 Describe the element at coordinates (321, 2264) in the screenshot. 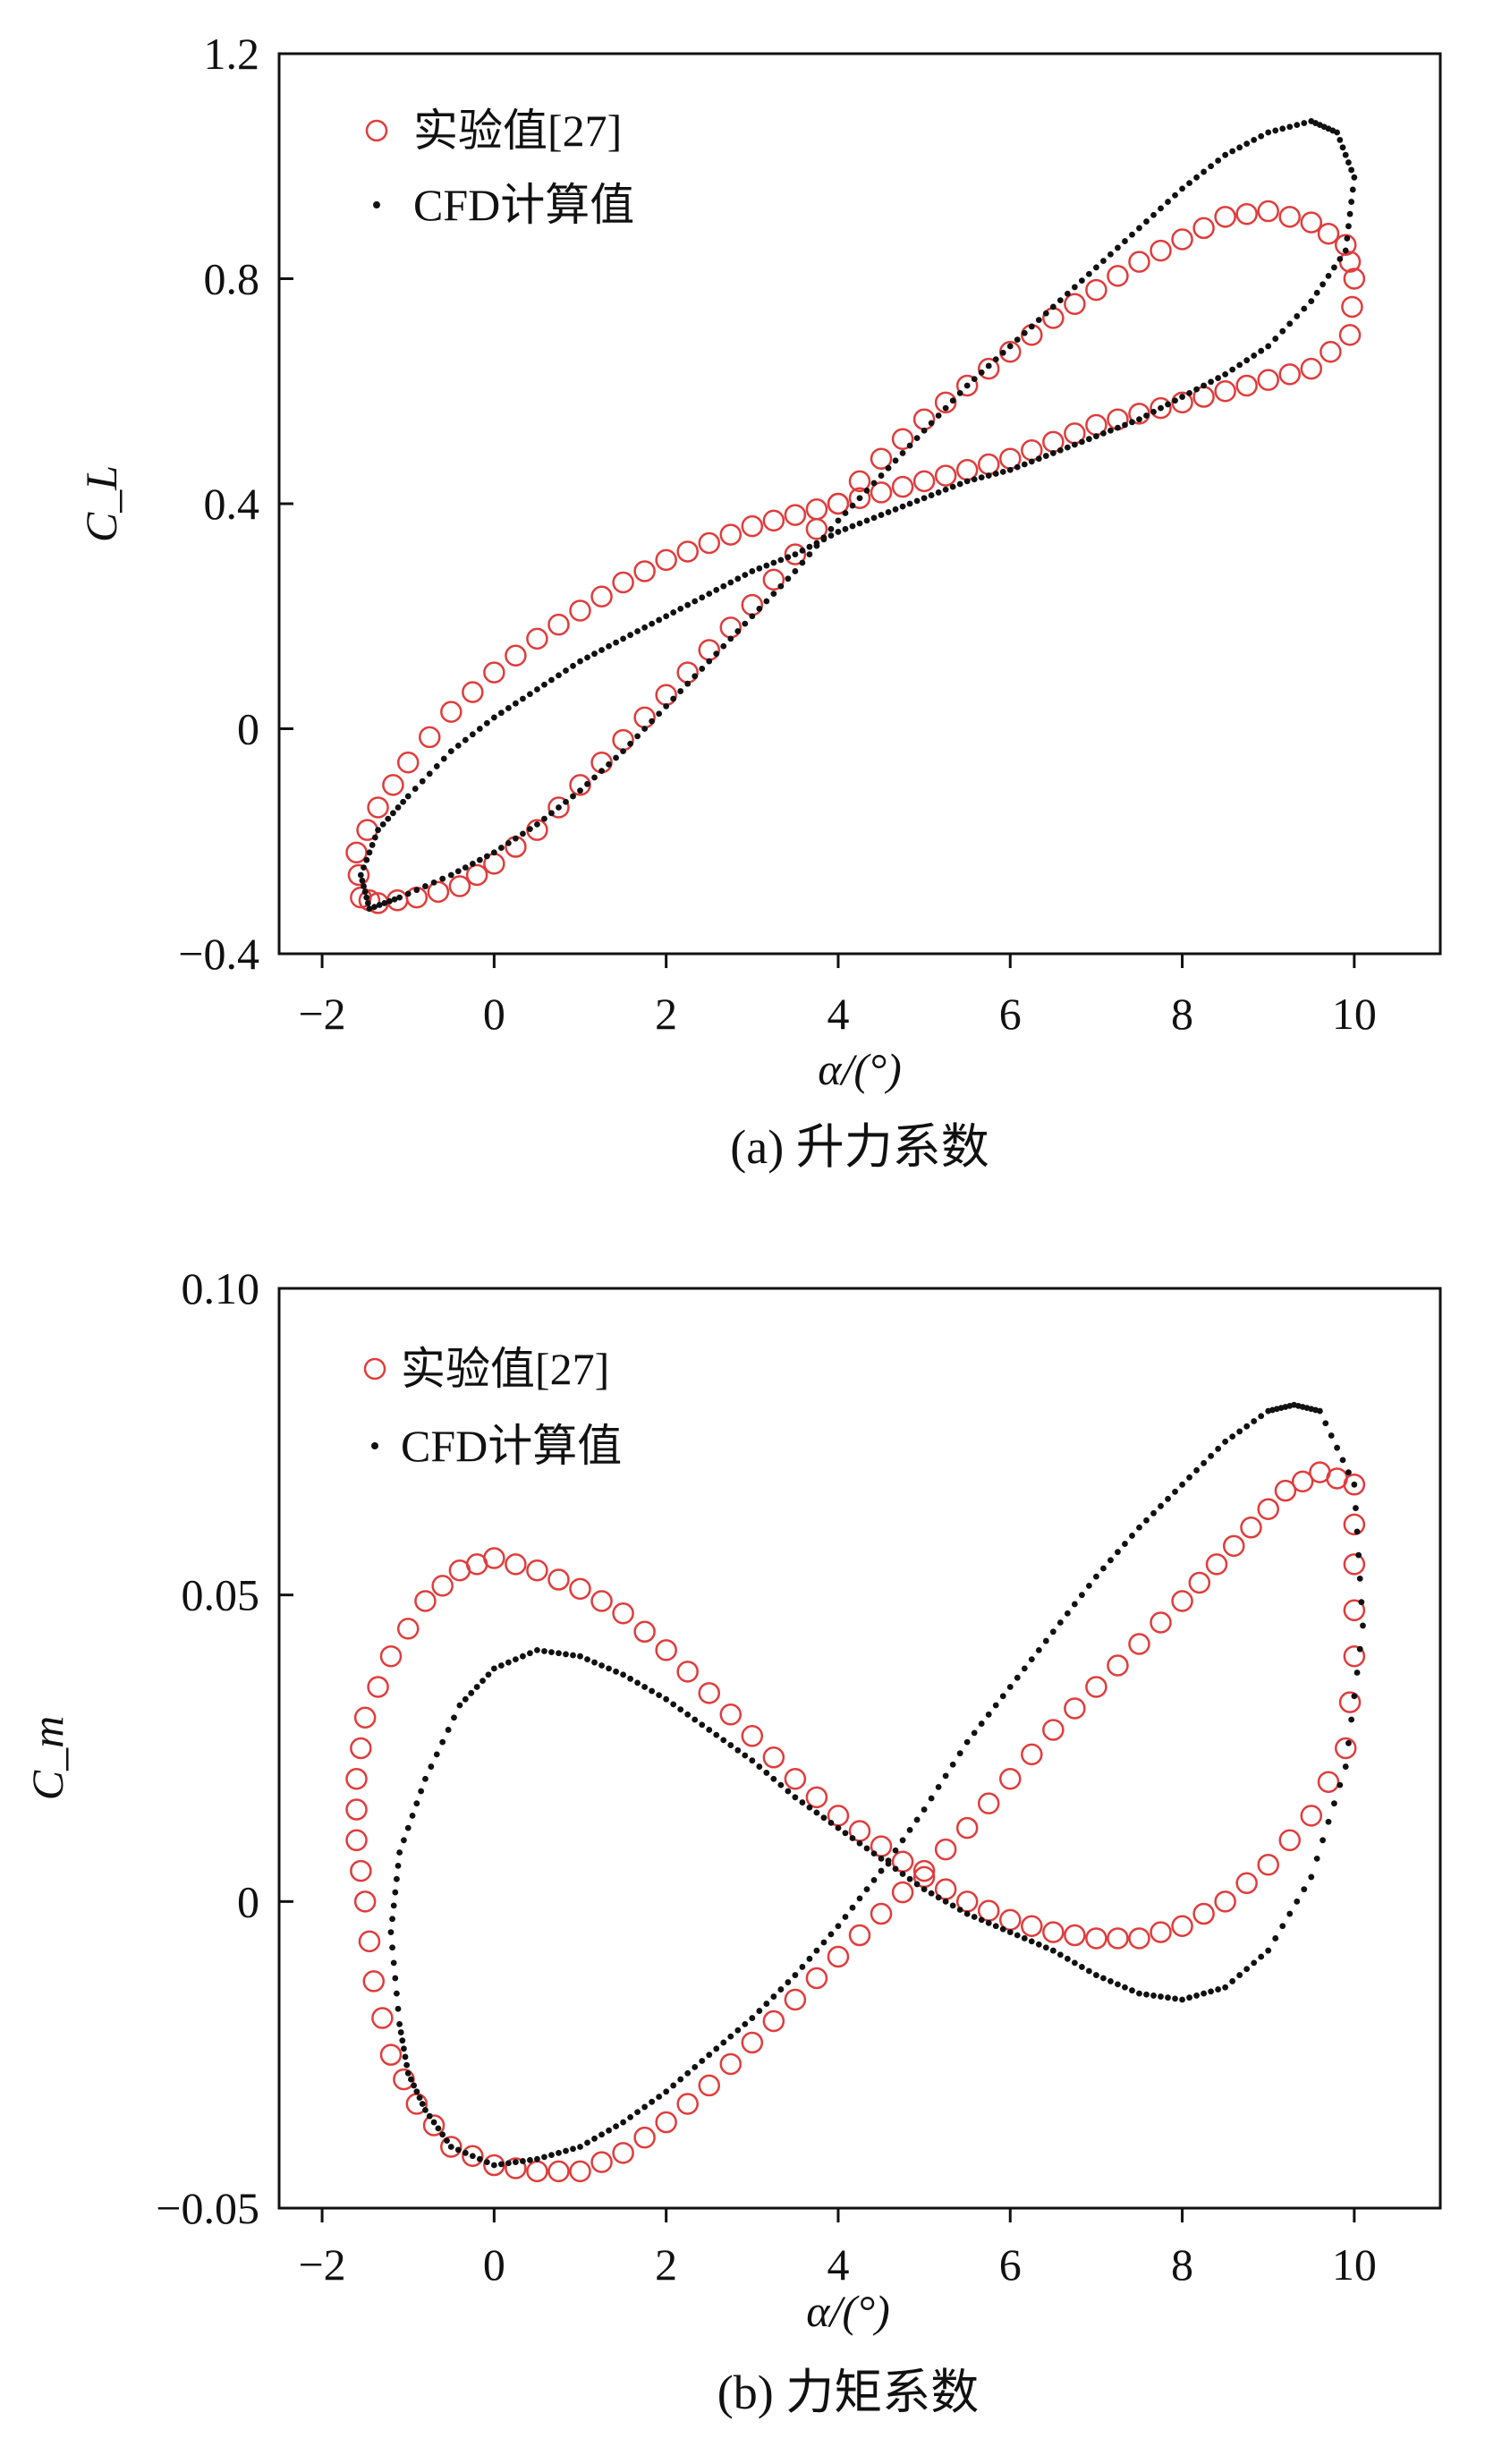

I see `x-tick-label: −2` at that location.